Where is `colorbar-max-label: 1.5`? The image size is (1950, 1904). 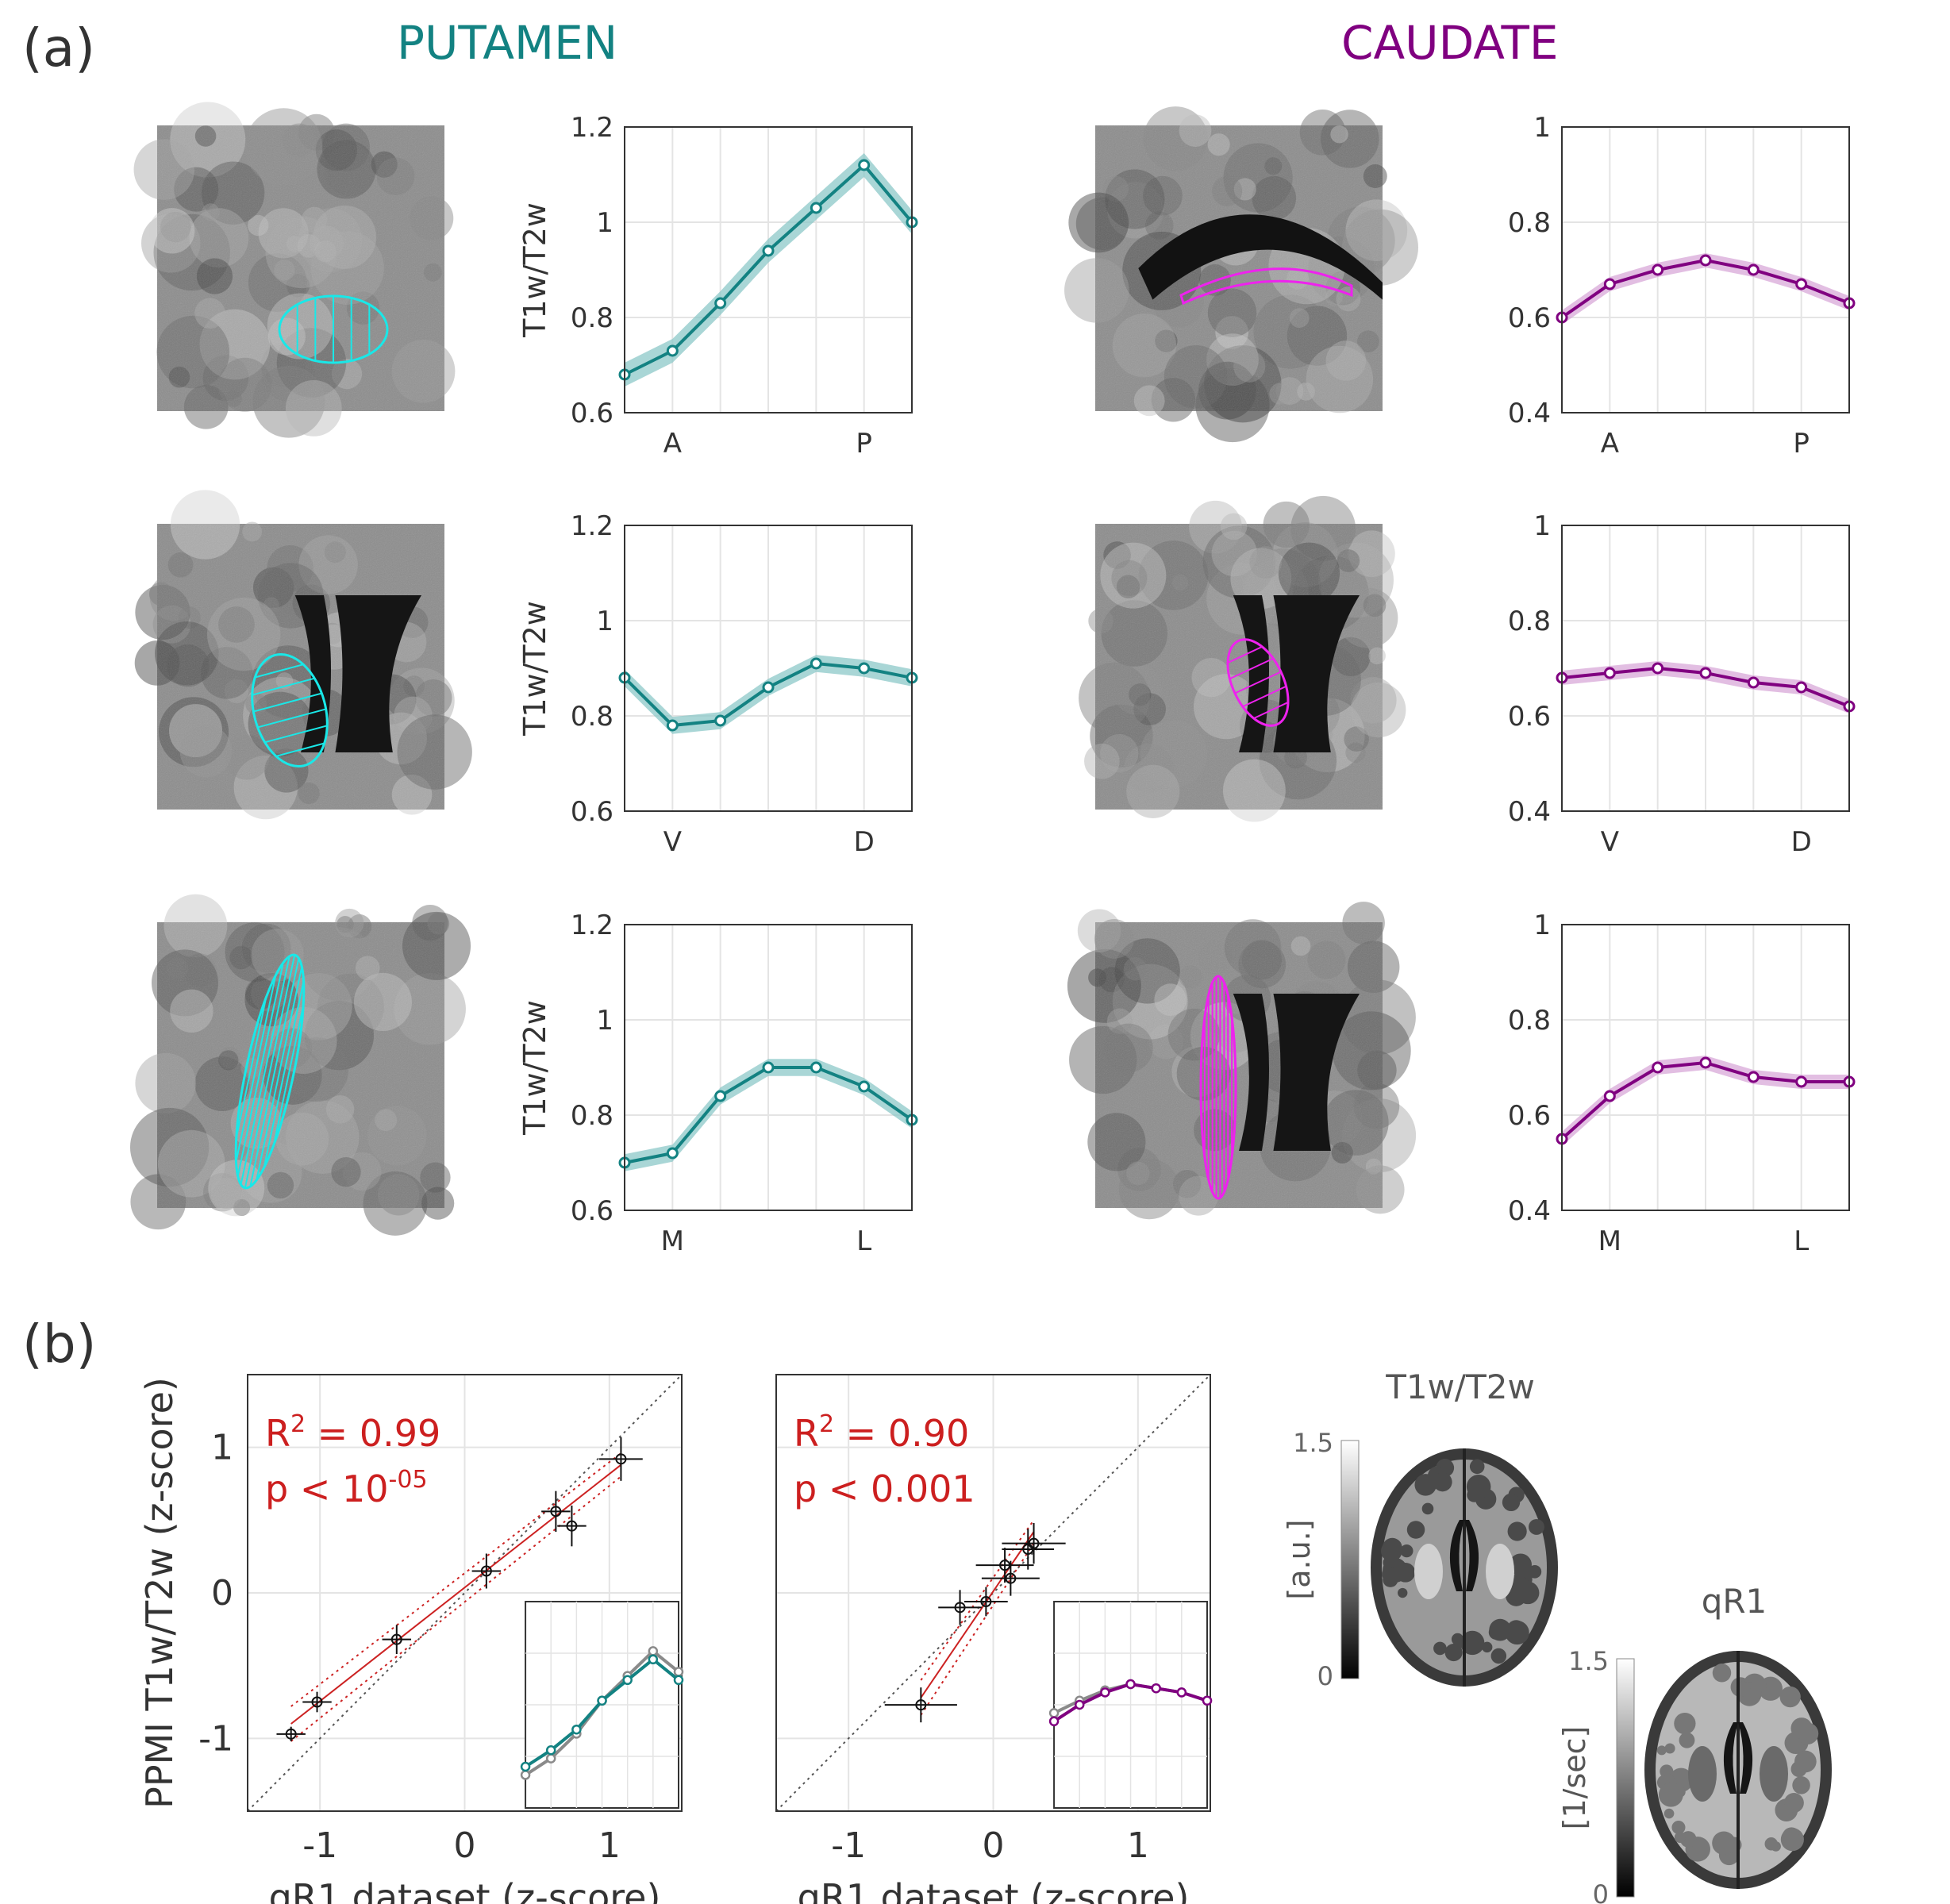
colorbar-max-label: 1.5 is located at coordinates (1313, 1443).